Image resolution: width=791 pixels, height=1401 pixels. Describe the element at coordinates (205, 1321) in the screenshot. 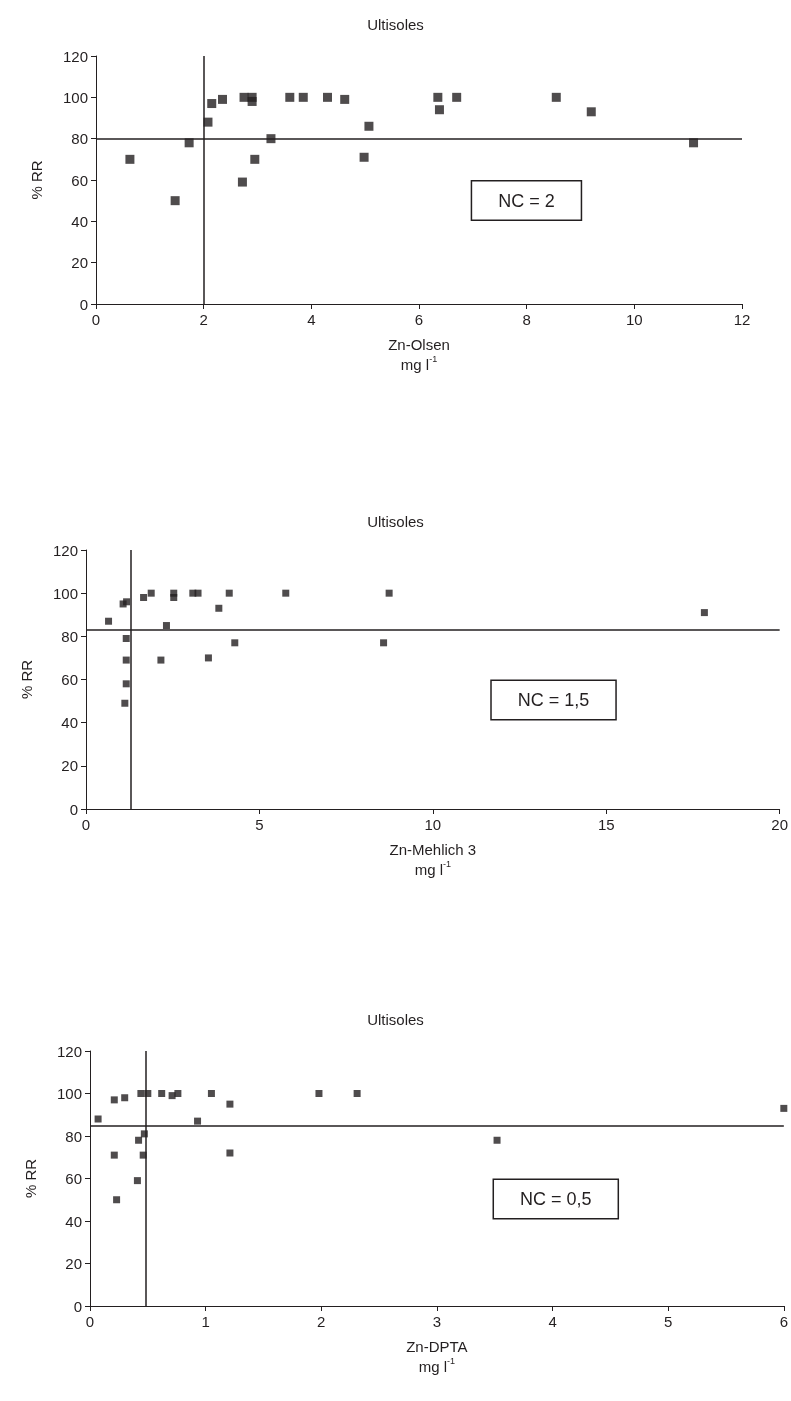

I see `x-tick-label: 1` at that location.